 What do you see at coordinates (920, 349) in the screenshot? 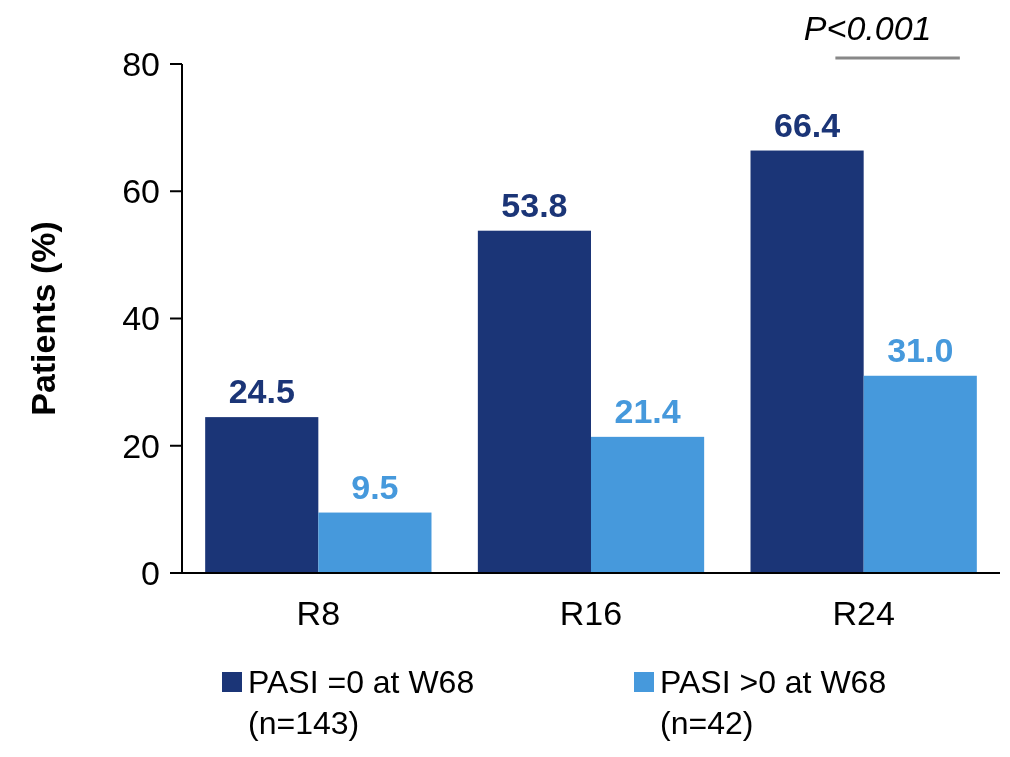
I see `data-label: 31.0` at bounding box center [920, 349].